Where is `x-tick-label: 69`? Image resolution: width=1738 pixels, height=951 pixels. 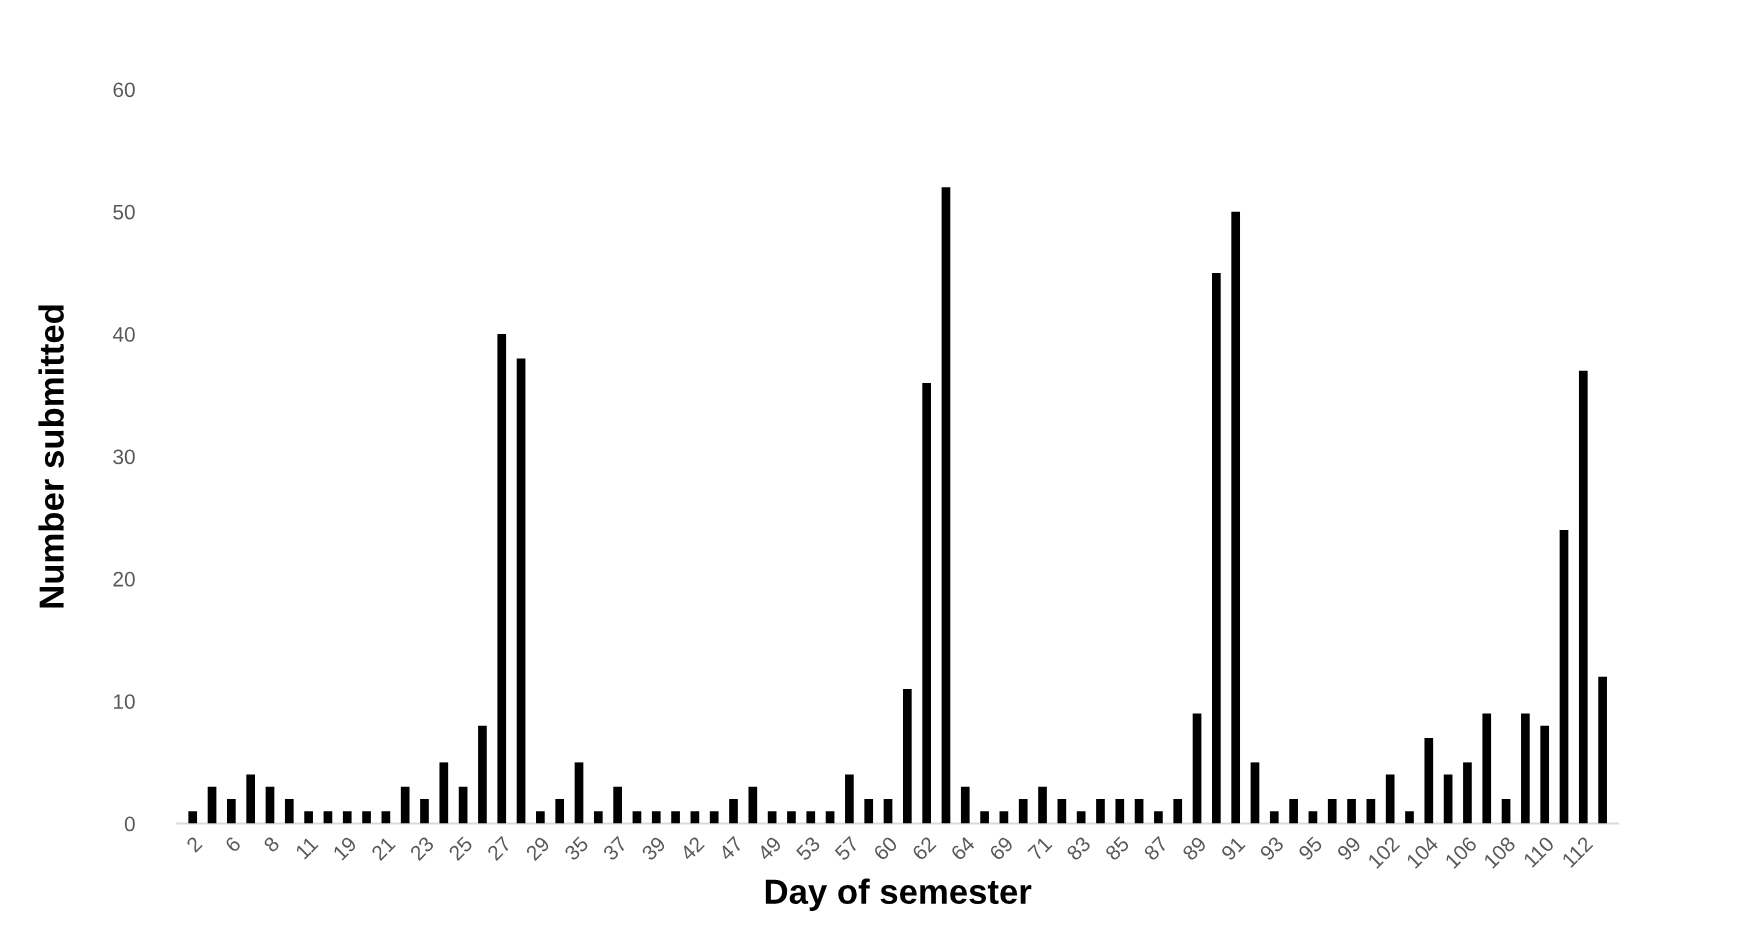 x-tick-label: 69 is located at coordinates (1001, 848).